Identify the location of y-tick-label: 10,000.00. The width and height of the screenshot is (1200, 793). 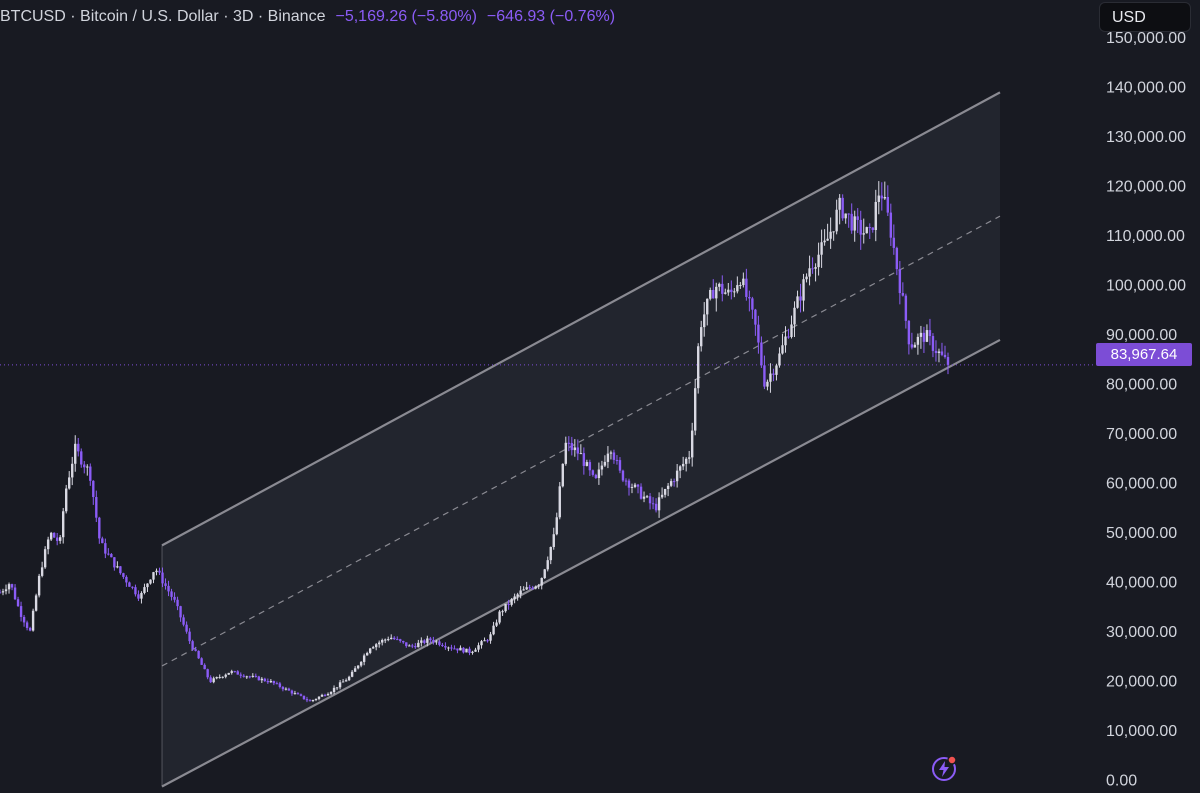
(1141, 731).